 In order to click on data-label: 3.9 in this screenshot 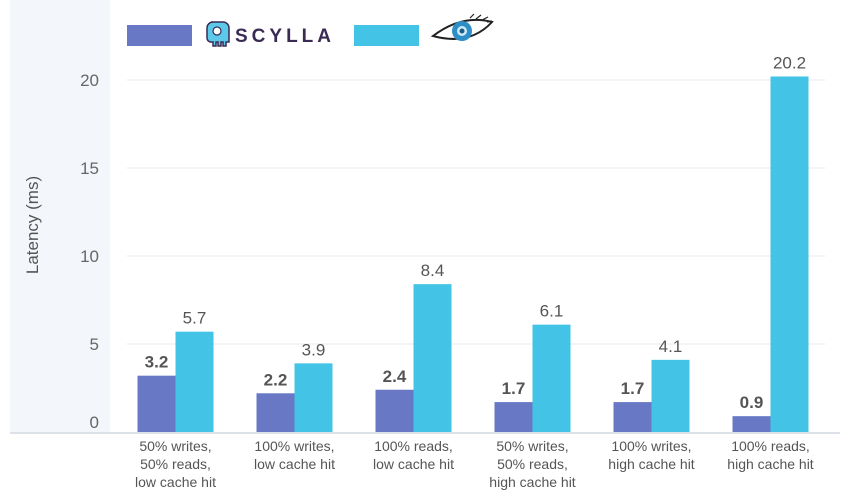, I will do `click(314, 349)`.